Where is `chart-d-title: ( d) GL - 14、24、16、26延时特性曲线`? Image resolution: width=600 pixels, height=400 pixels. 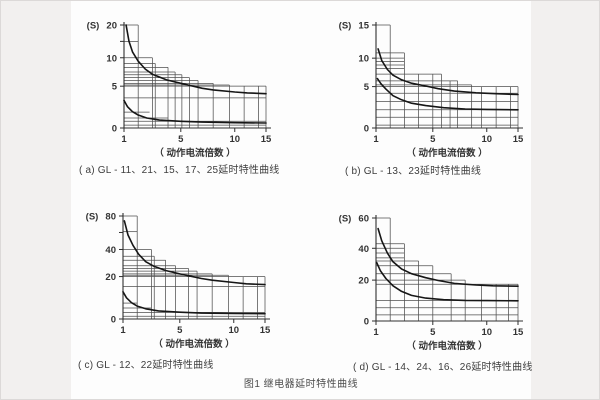
chart-d-title: ( d) GL - 14、24、16、26延时特性曲线 is located at coordinates (443, 367).